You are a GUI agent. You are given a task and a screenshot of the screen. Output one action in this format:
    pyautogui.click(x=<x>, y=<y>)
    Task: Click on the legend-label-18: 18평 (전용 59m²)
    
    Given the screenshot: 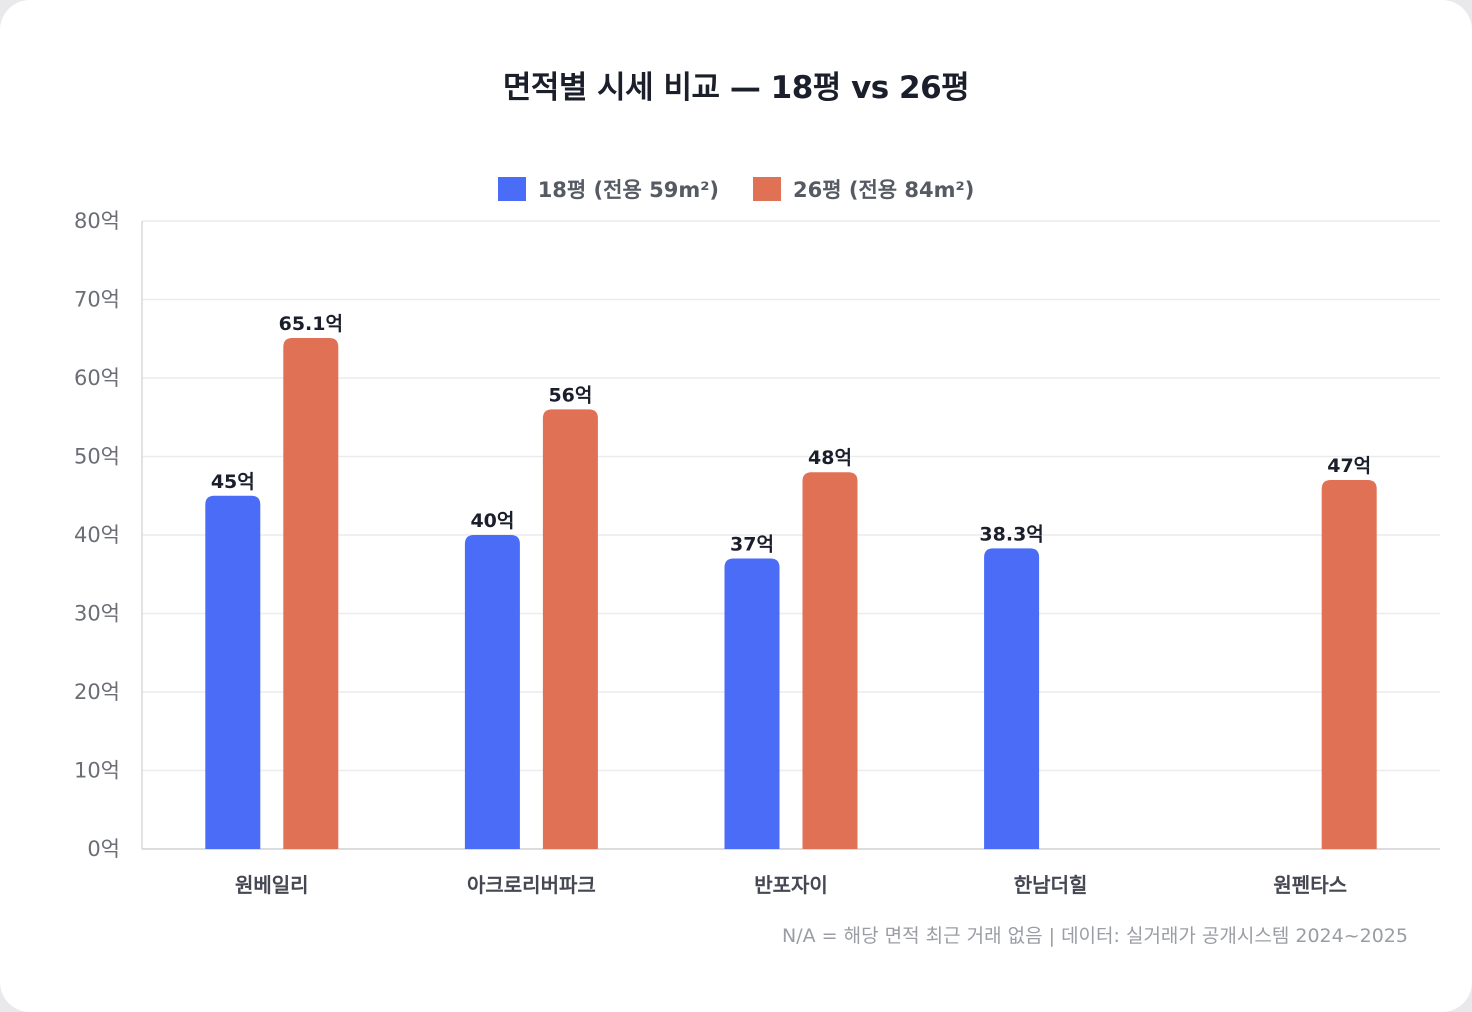 What is the action you would take?
    pyautogui.click(x=628, y=190)
    